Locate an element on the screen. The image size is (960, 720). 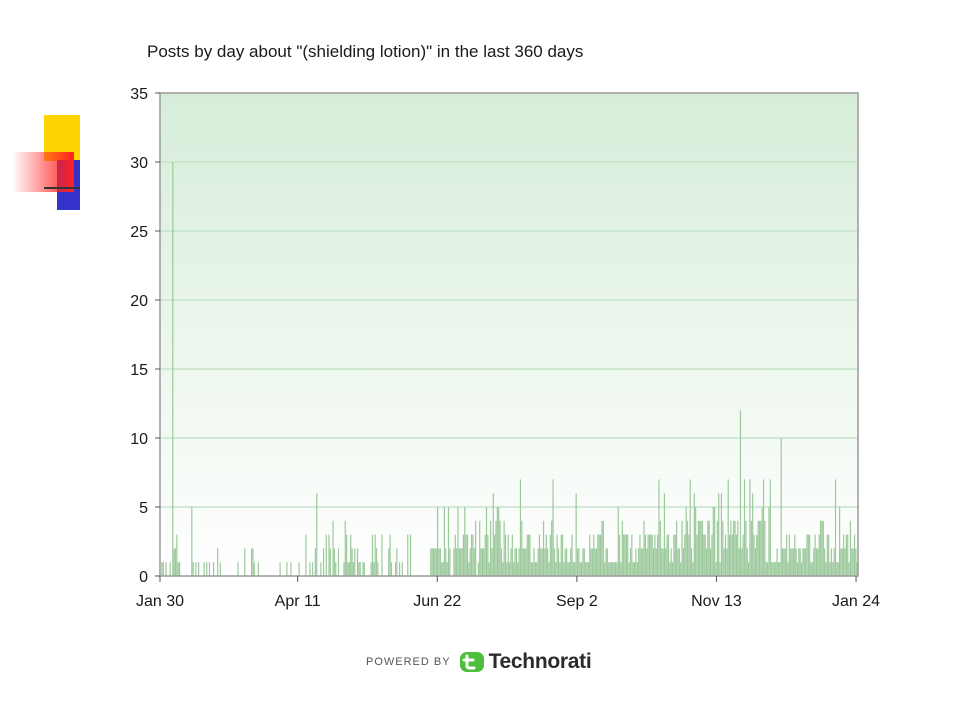
technorati-logo-icon is located at coordinates (472, 662).